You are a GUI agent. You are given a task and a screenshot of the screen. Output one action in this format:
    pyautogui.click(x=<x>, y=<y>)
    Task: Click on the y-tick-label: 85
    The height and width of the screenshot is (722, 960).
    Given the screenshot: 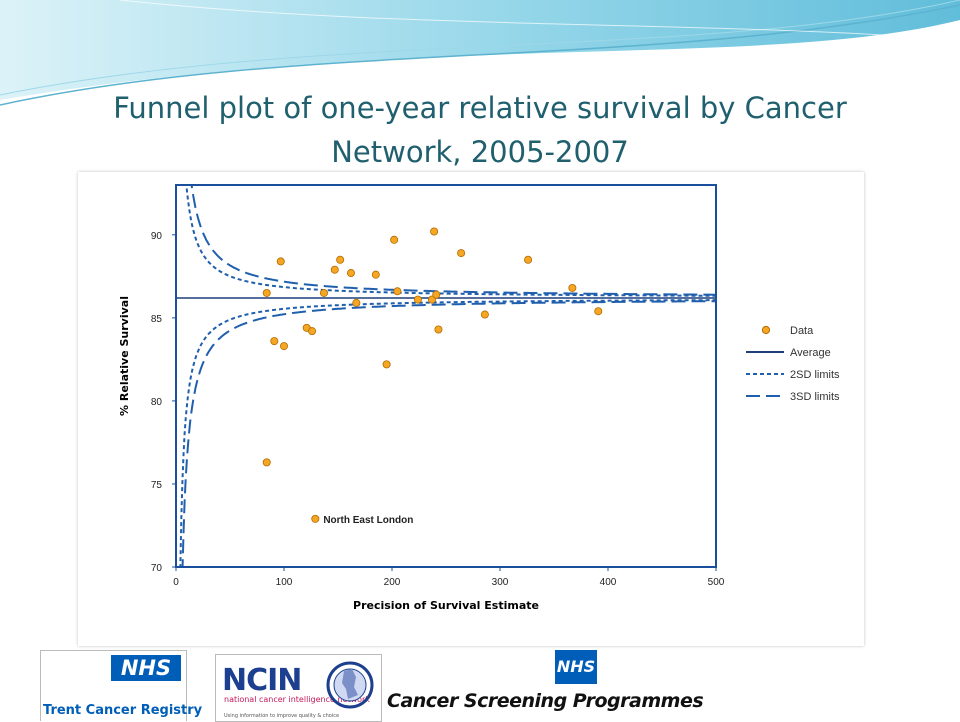 What is the action you would take?
    pyautogui.click(x=157, y=319)
    